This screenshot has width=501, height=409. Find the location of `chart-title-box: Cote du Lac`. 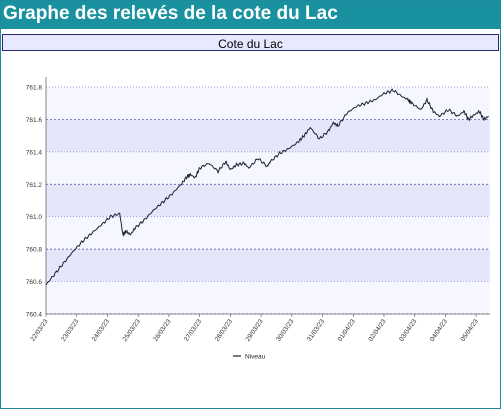

chart-title-box: Cote du Lac is located at coordinates (250, 42).